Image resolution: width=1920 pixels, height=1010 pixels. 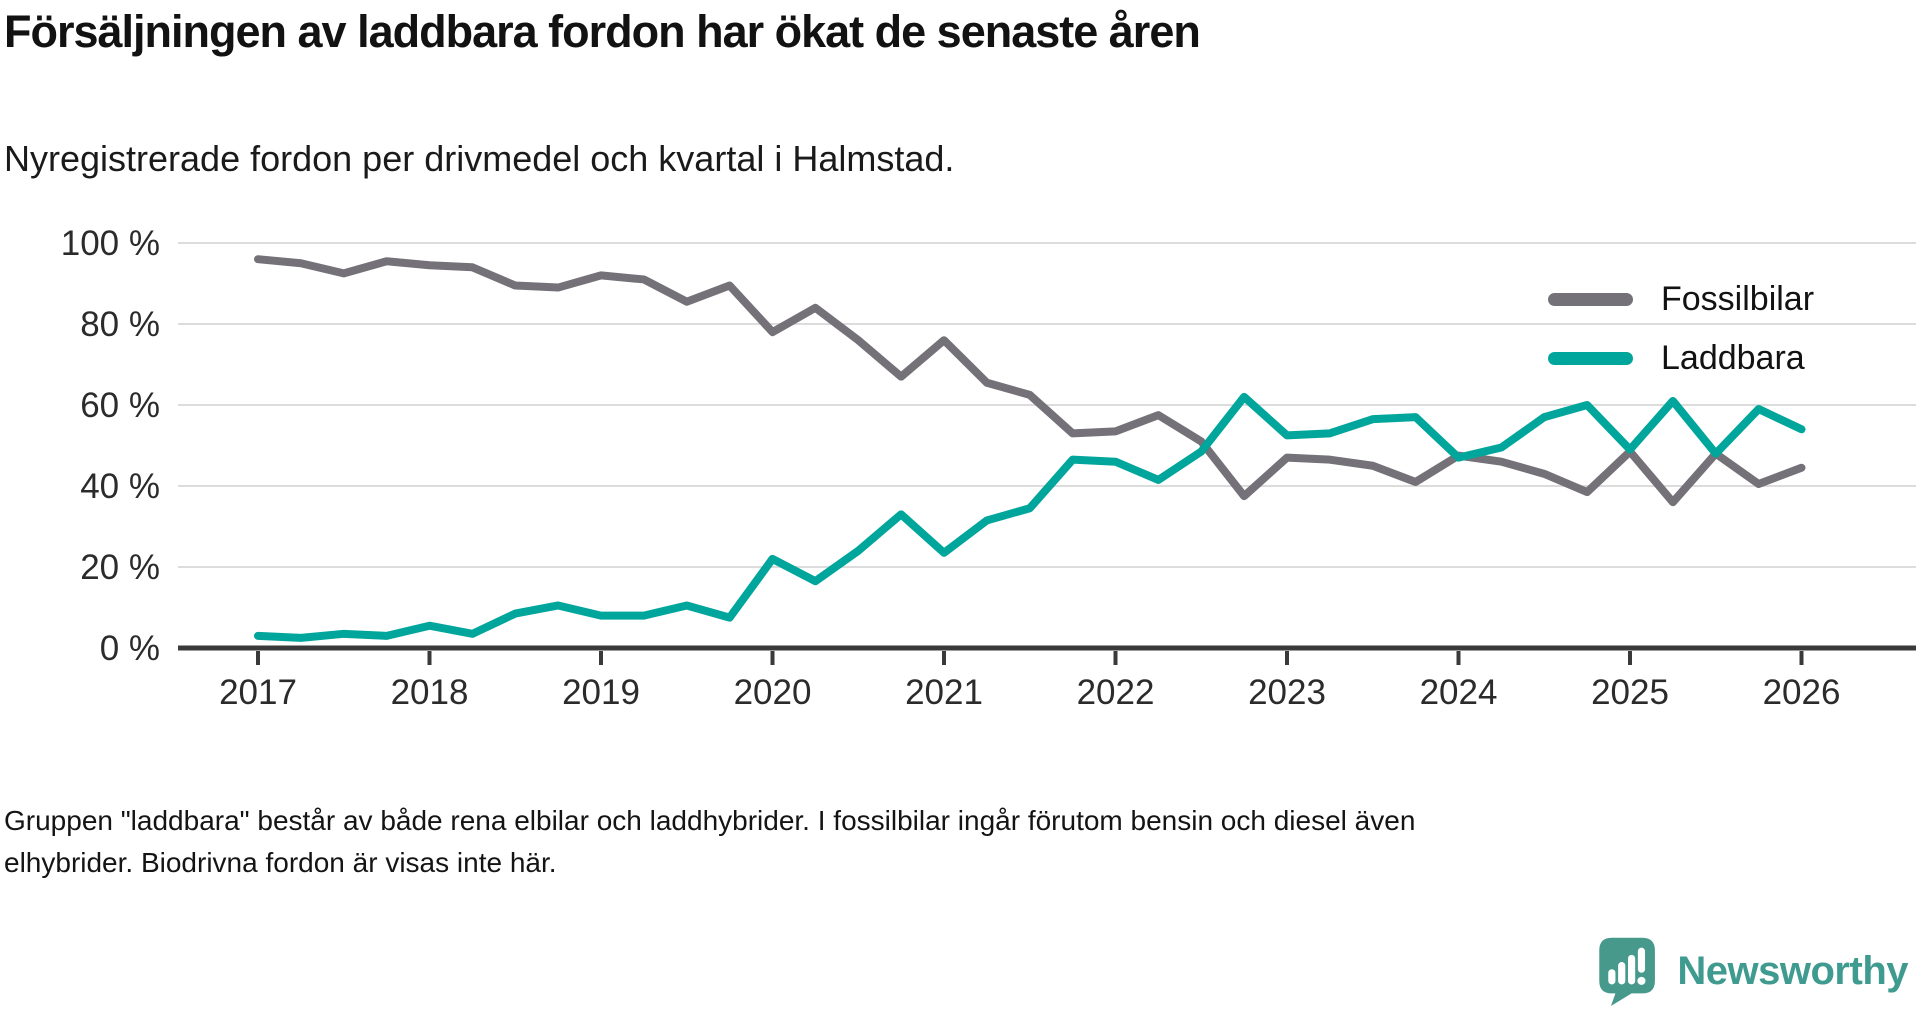 What do you see at coordinates (120, 486) in the screenshot?
I see `y-tick-label: 40 %` at bounding box center [120, 486].